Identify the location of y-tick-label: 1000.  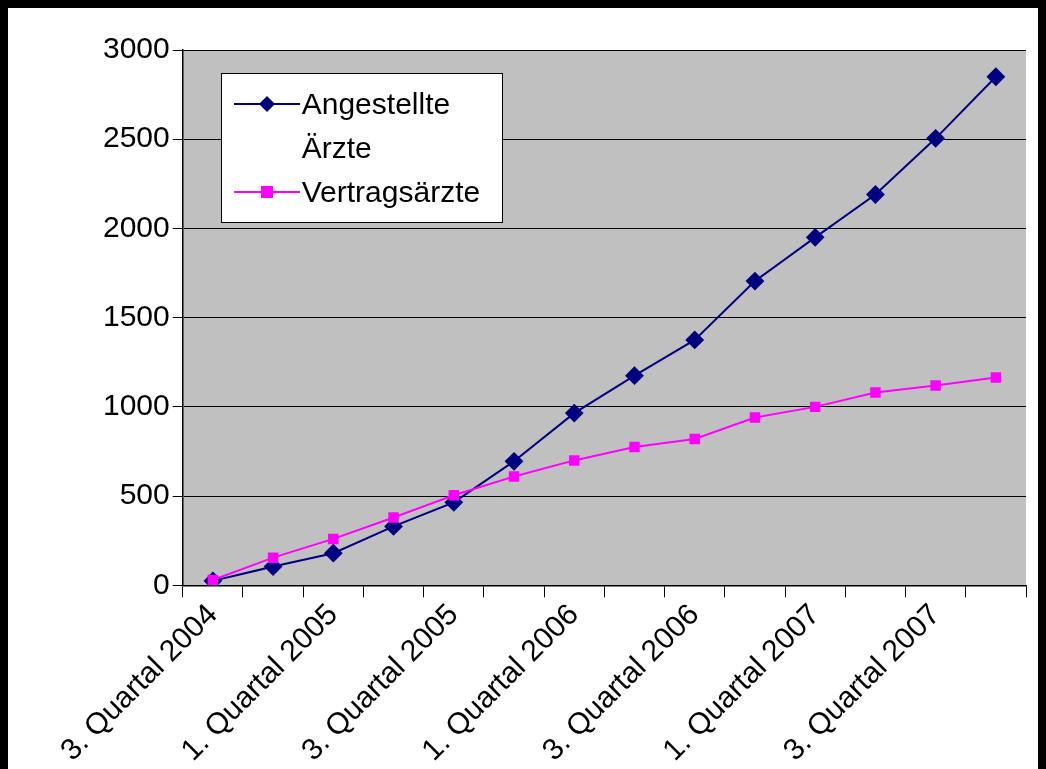
(136, 405).